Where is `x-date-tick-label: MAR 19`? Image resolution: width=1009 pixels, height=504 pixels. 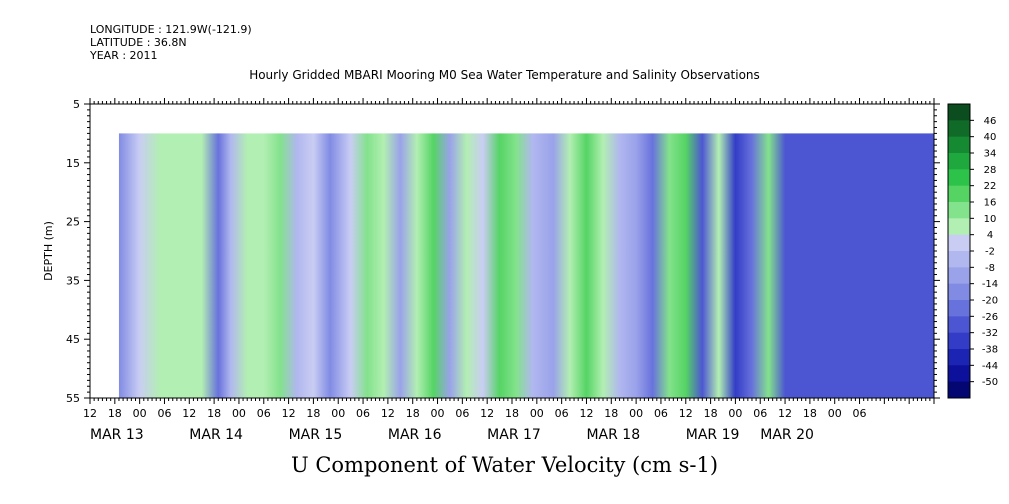 x-date-tick-label: MAR 19 is located at coordinates (713, 435).